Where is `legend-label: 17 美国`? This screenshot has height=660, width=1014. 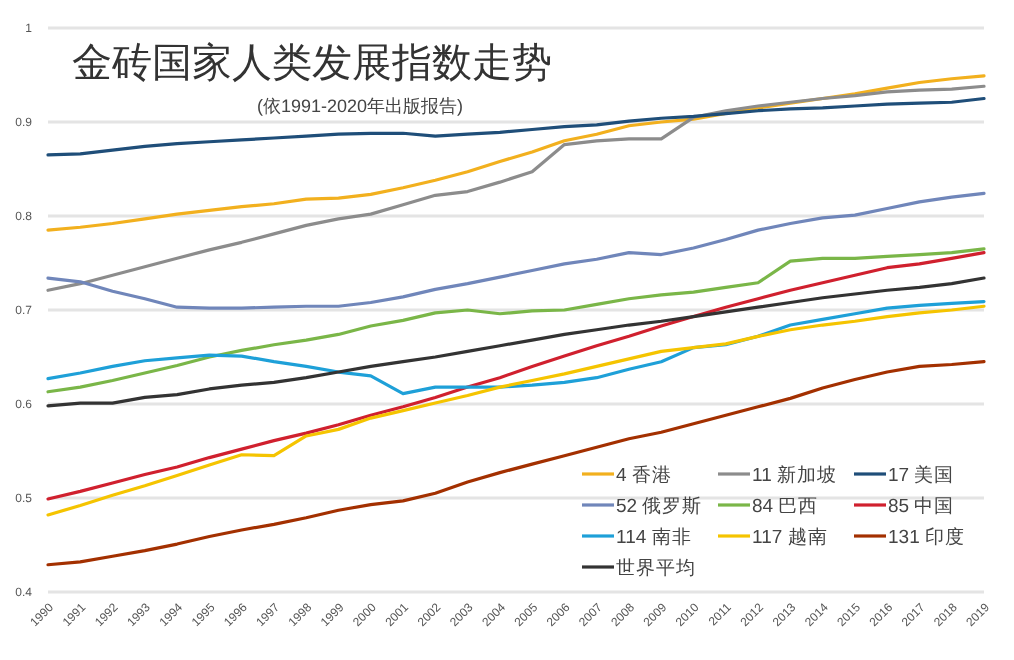 legend-label: 17 美国 is located at coordinates (921, 475).